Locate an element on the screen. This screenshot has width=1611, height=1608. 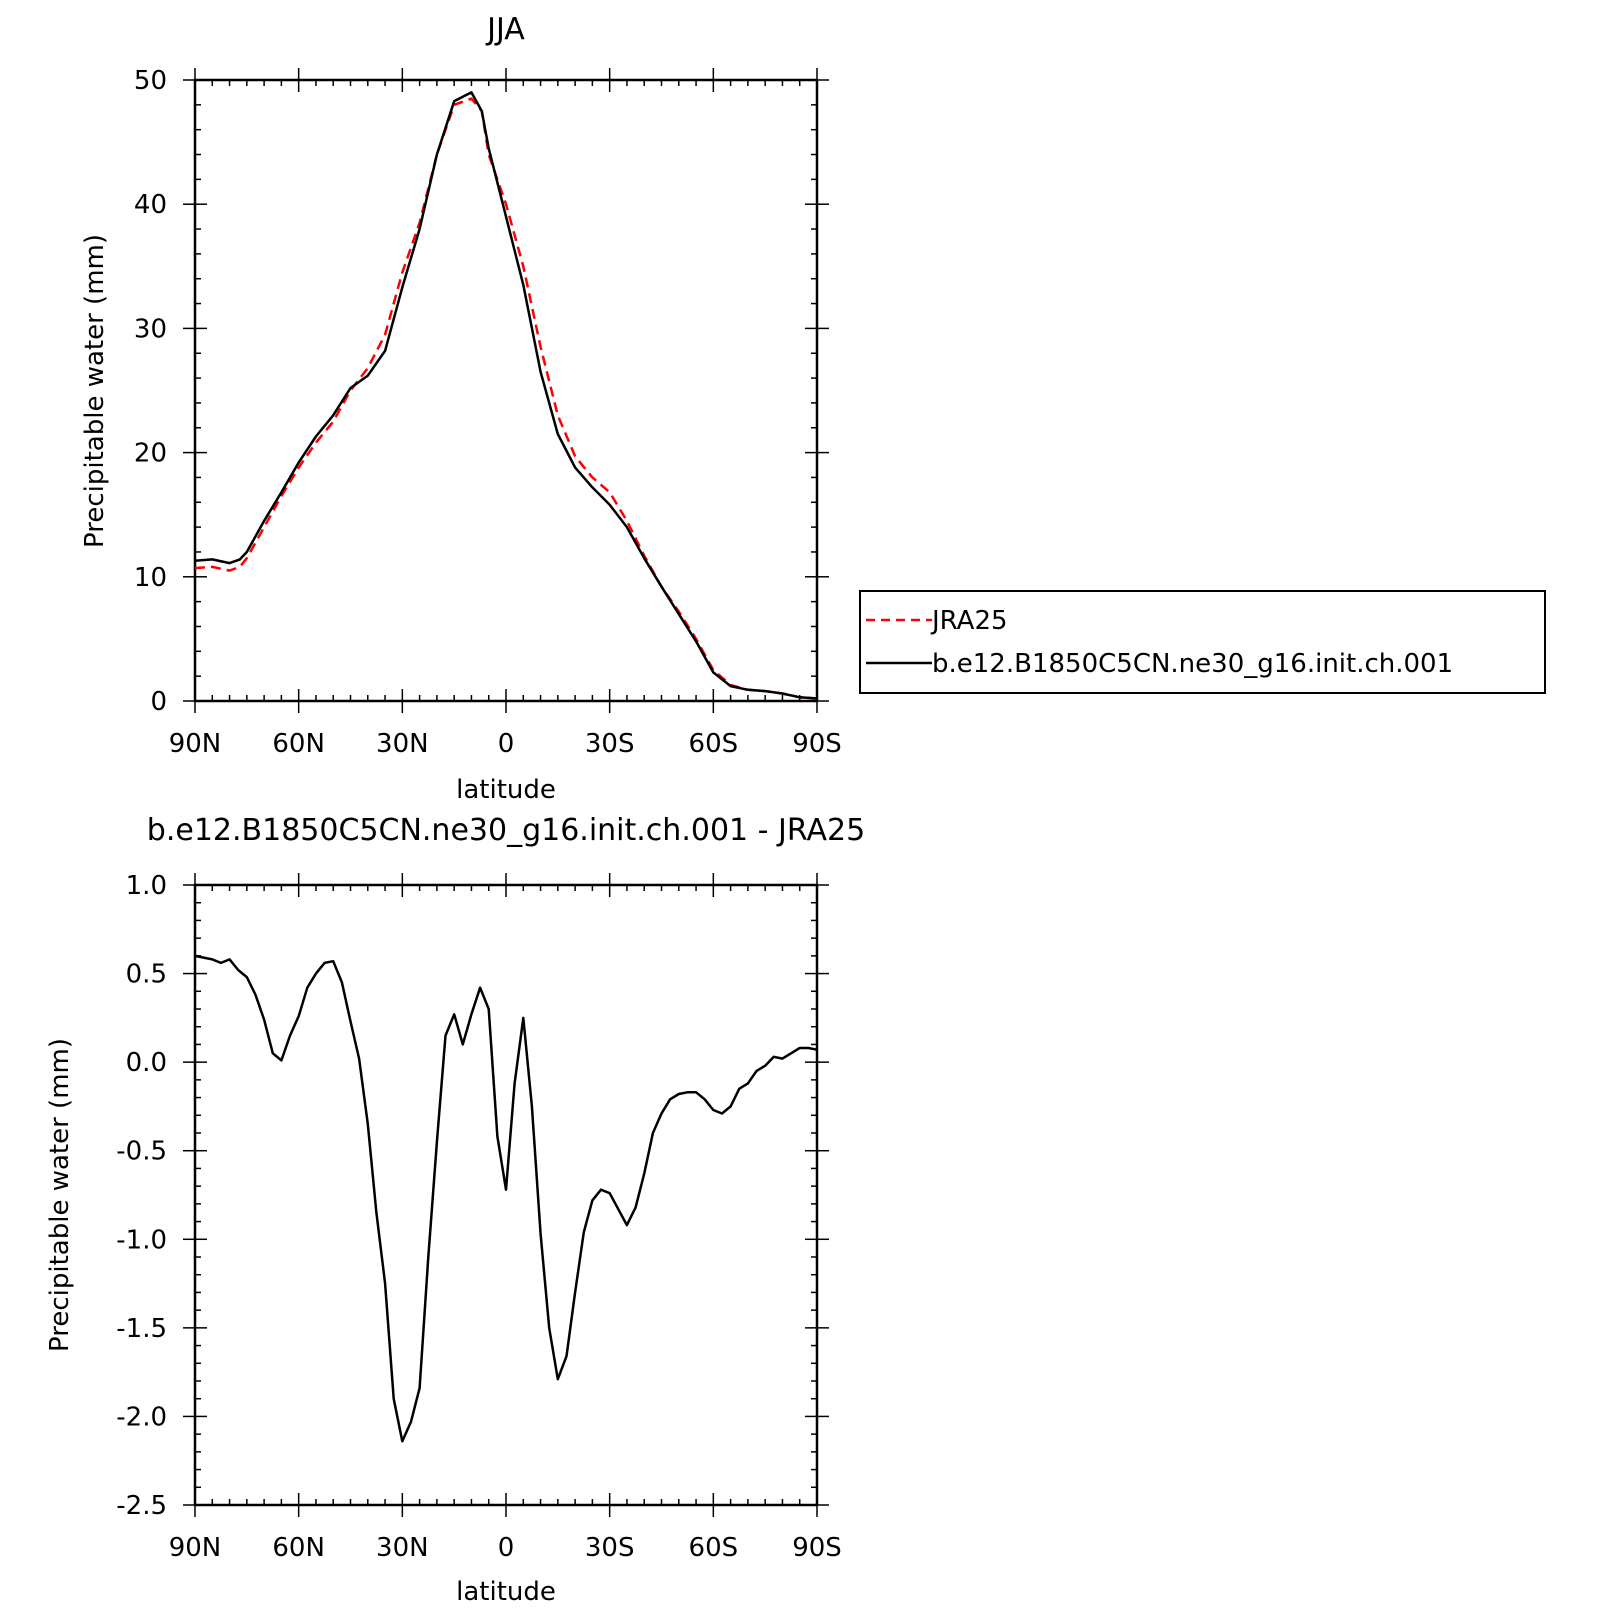
top-x-tick-label: 0 is located at coordinates (506, 744).